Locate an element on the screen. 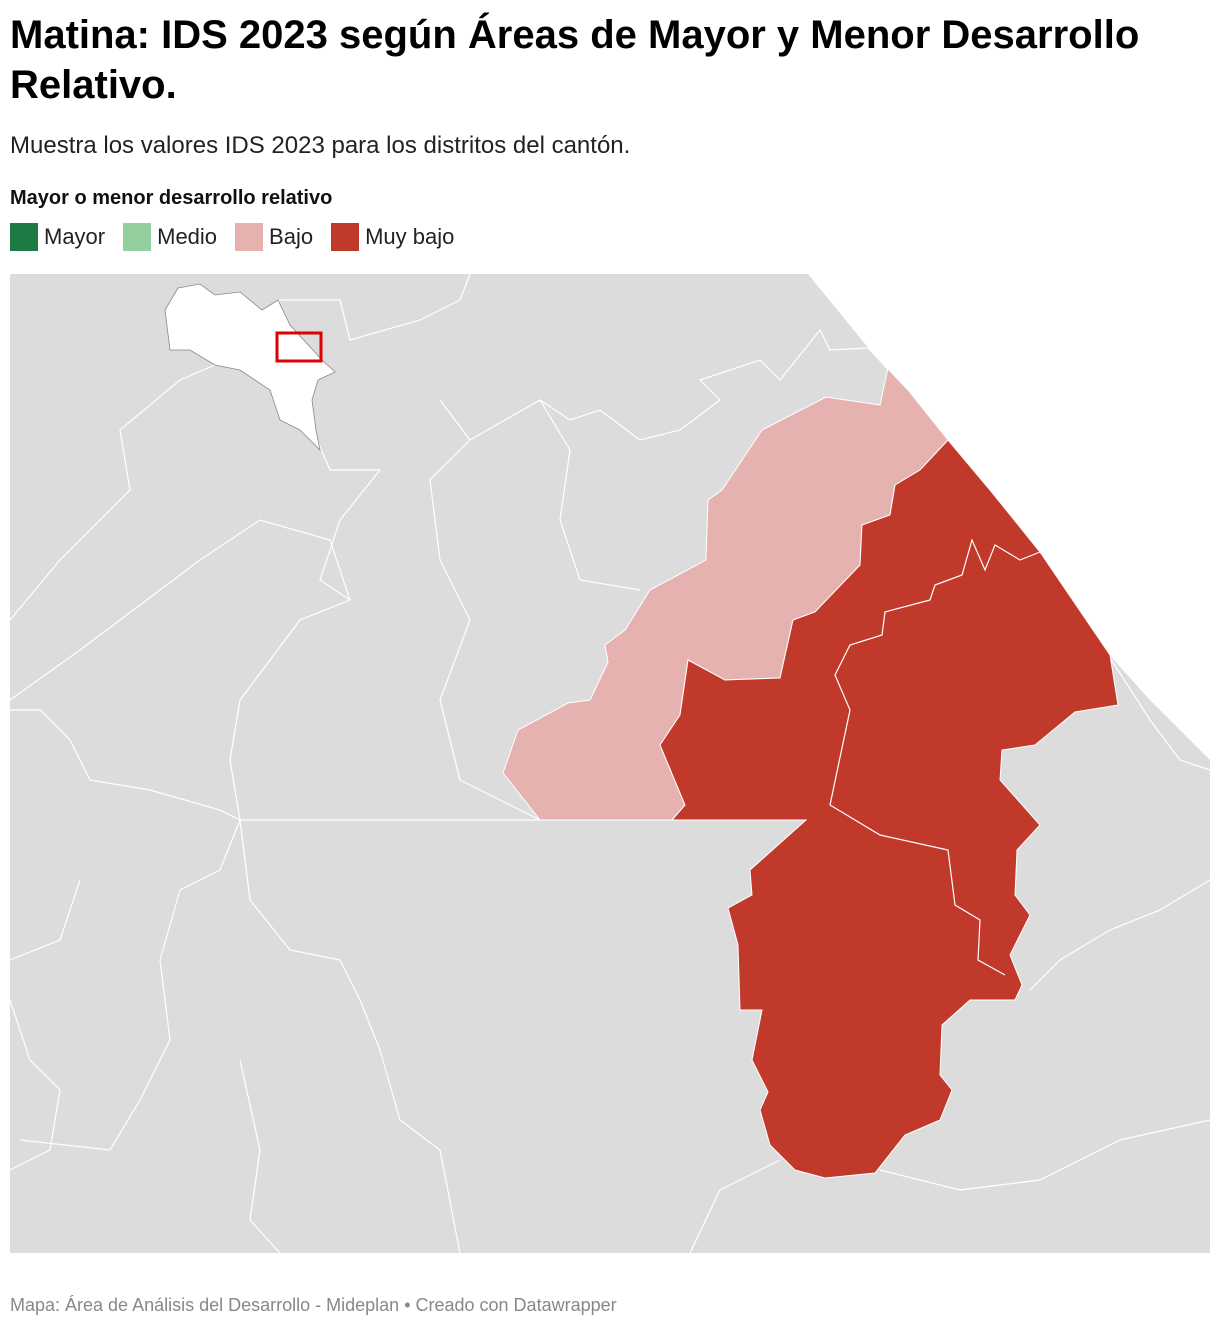 This screenshot has width=1220, height=1332. legend-item: Muy bajo is located at coordinates (392, 237).